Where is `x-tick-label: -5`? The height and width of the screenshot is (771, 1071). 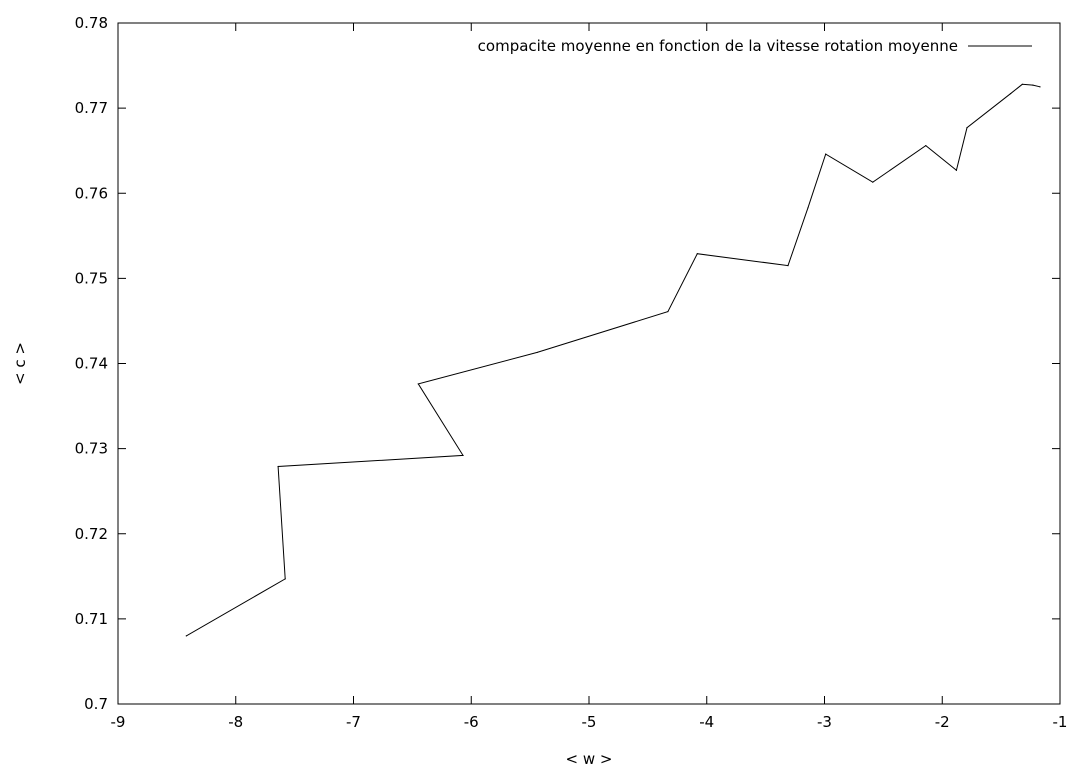
x-tick-label: -5 is located at coordinates (589, 722).